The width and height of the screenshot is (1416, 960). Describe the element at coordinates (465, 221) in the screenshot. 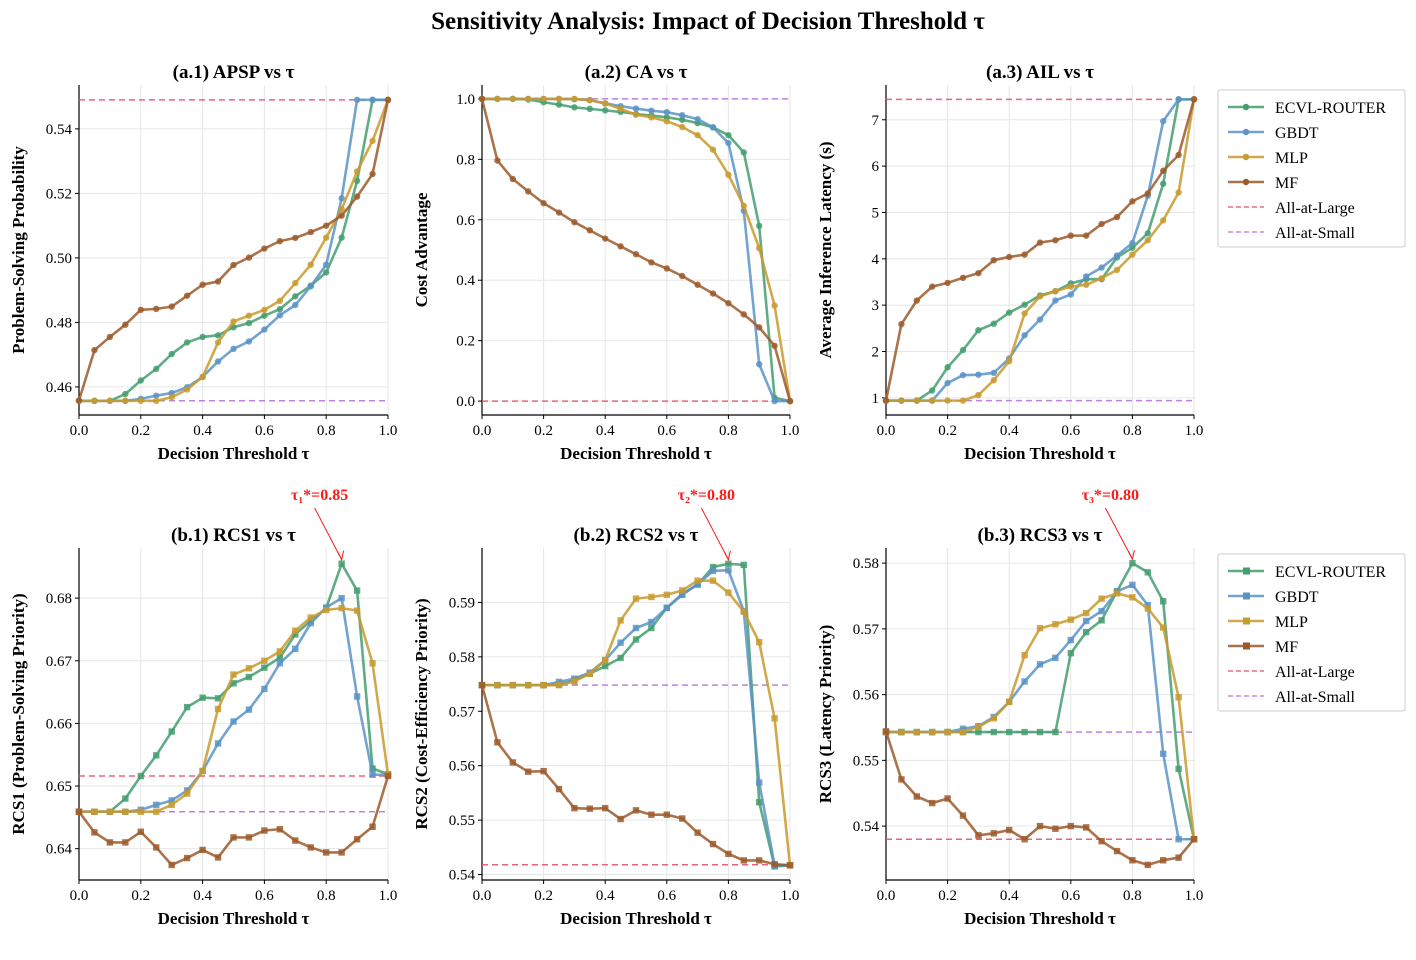

I see `y-tick-label: 0.6` at that location.